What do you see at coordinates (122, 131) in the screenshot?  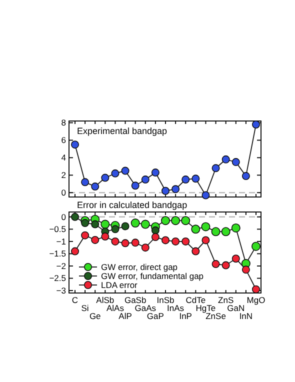 I see `text: Experimental bandgap` at bounding box center [122, 131].